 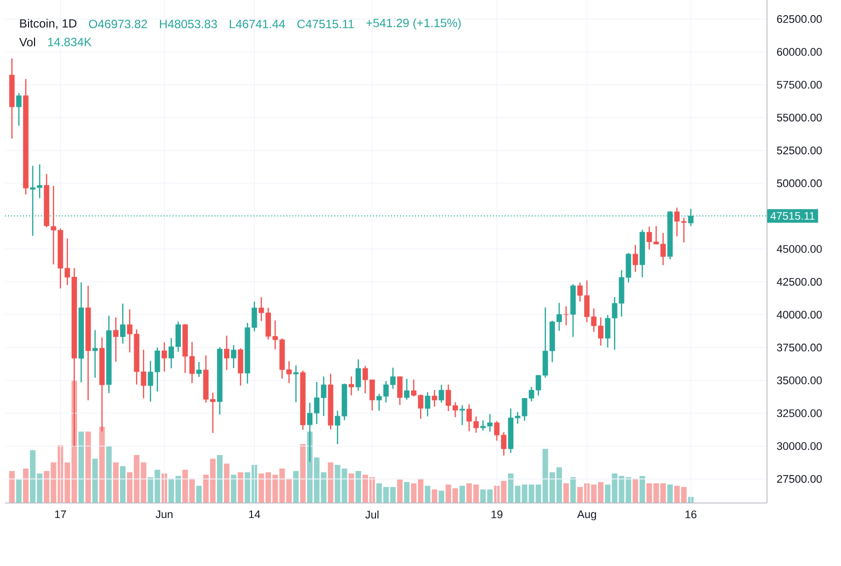 What do you see at coordinates (188, 24) in the screenshot?
I see `annotation: H48053.83` at bounding box center [188, 24].